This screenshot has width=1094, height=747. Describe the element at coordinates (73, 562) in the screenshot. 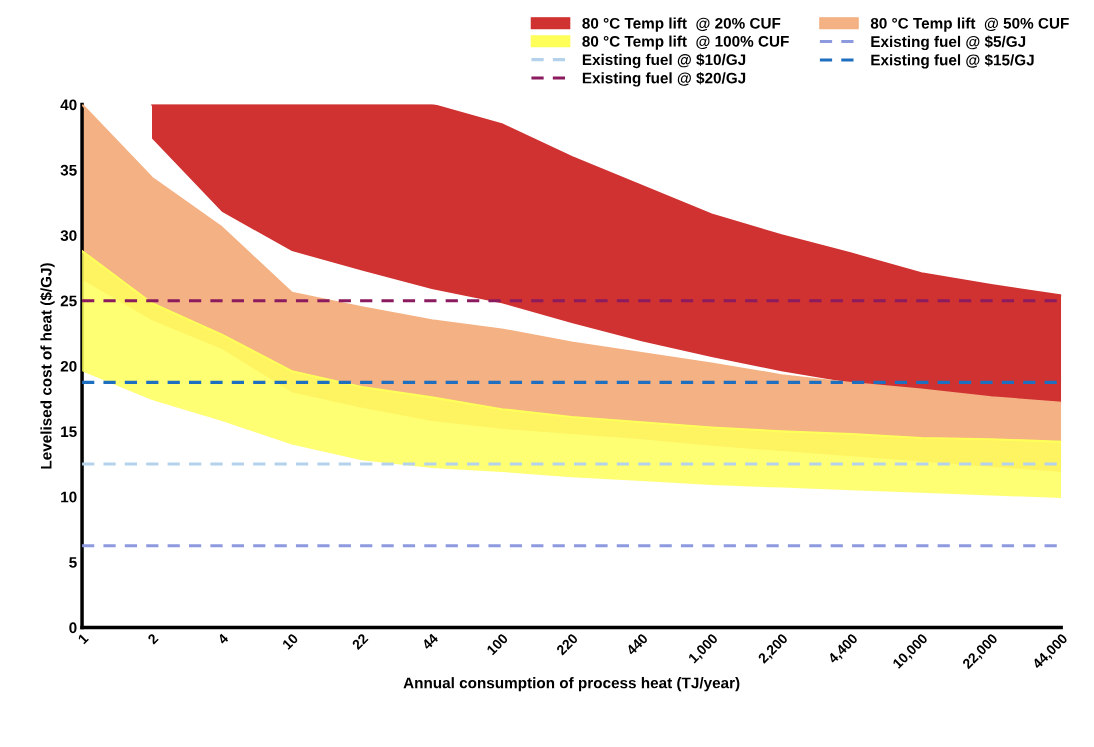

I see `y-tick-label: 5` at that location.